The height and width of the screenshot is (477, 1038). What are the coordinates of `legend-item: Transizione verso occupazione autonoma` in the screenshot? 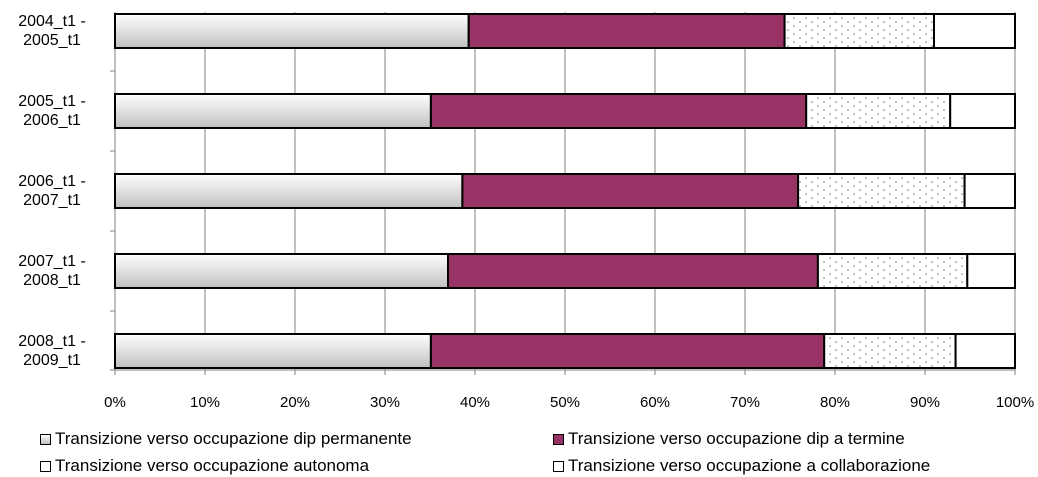 It's located at (204, 466).